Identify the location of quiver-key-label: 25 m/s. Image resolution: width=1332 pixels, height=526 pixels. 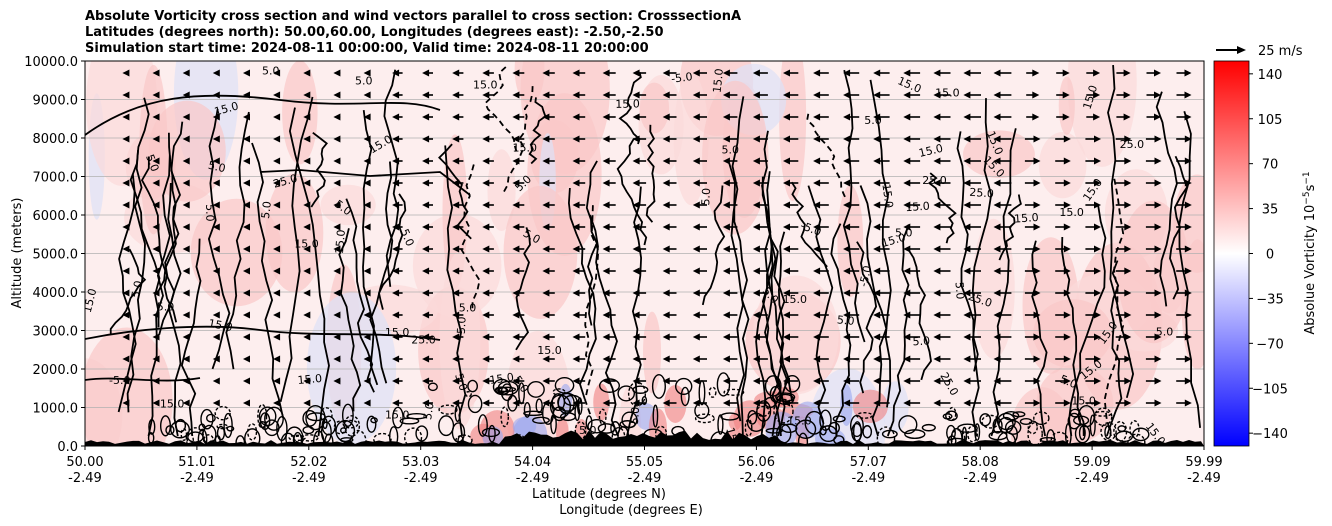
(1280, 51).